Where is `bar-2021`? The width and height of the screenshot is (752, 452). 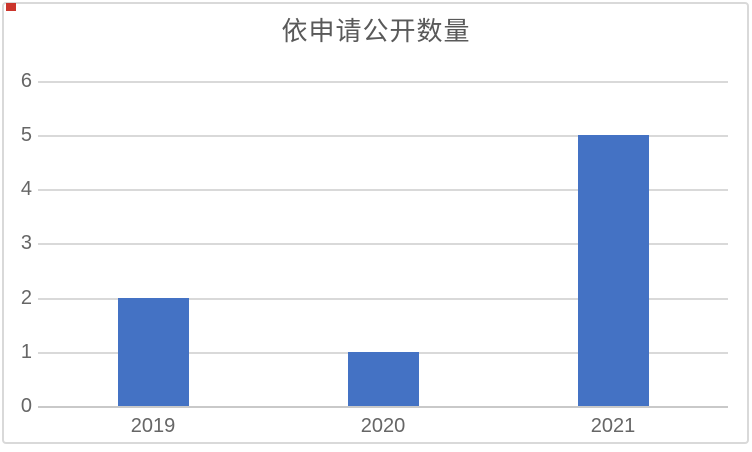
bar-2021 is located at coordinates (613, 270).